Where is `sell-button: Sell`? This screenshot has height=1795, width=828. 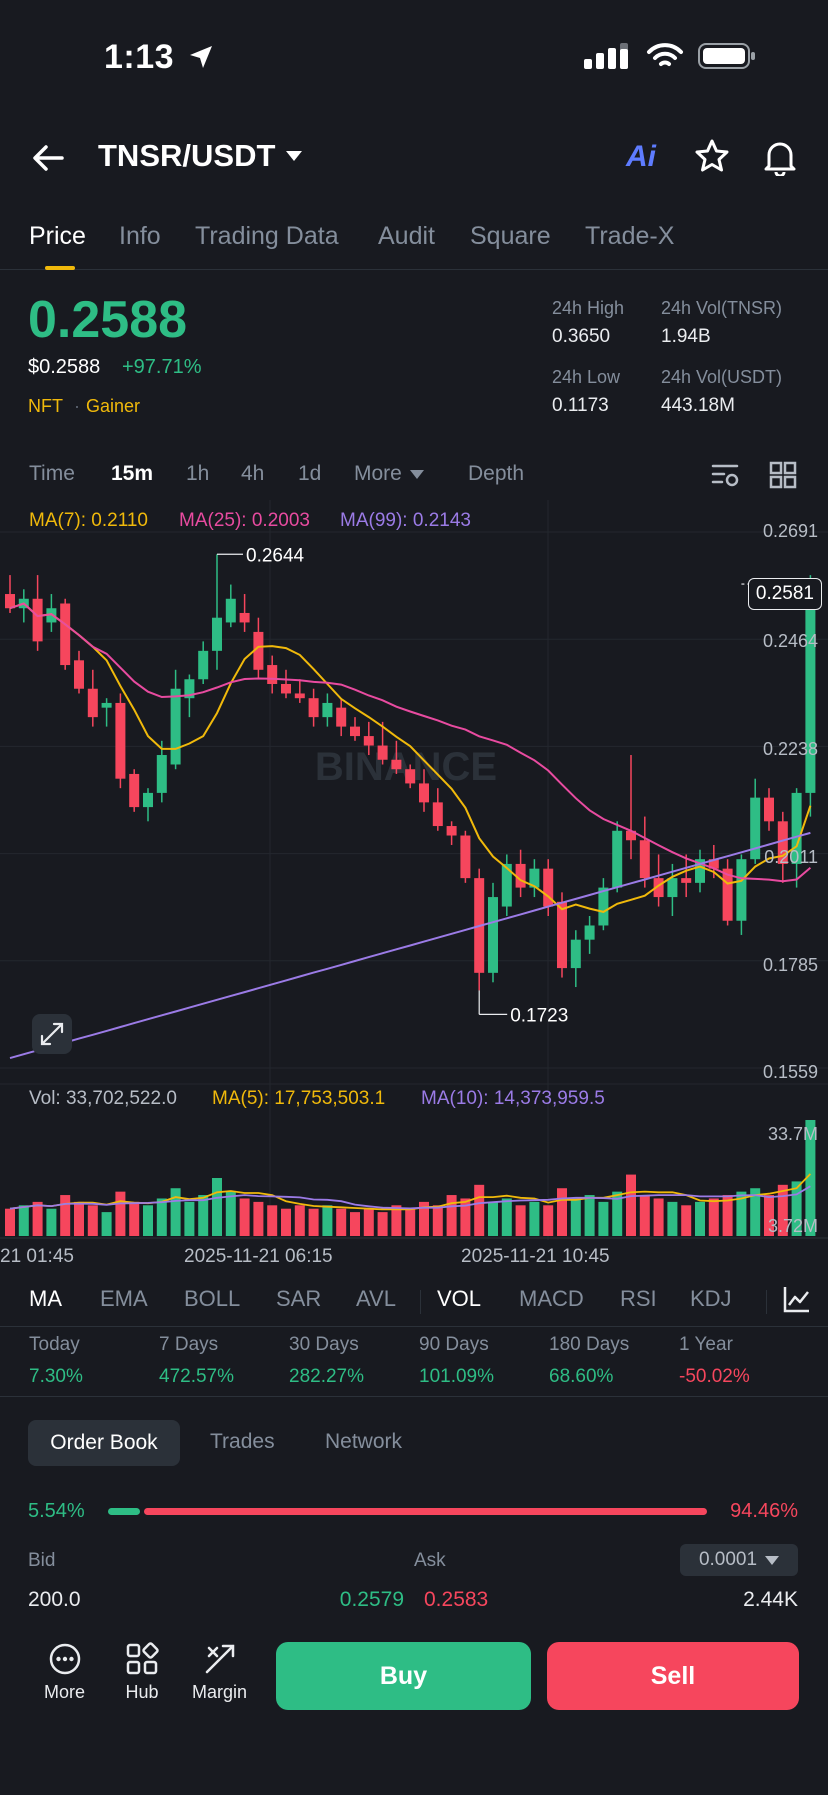 sell-button: Sell is located at coordinates (673, 1676).